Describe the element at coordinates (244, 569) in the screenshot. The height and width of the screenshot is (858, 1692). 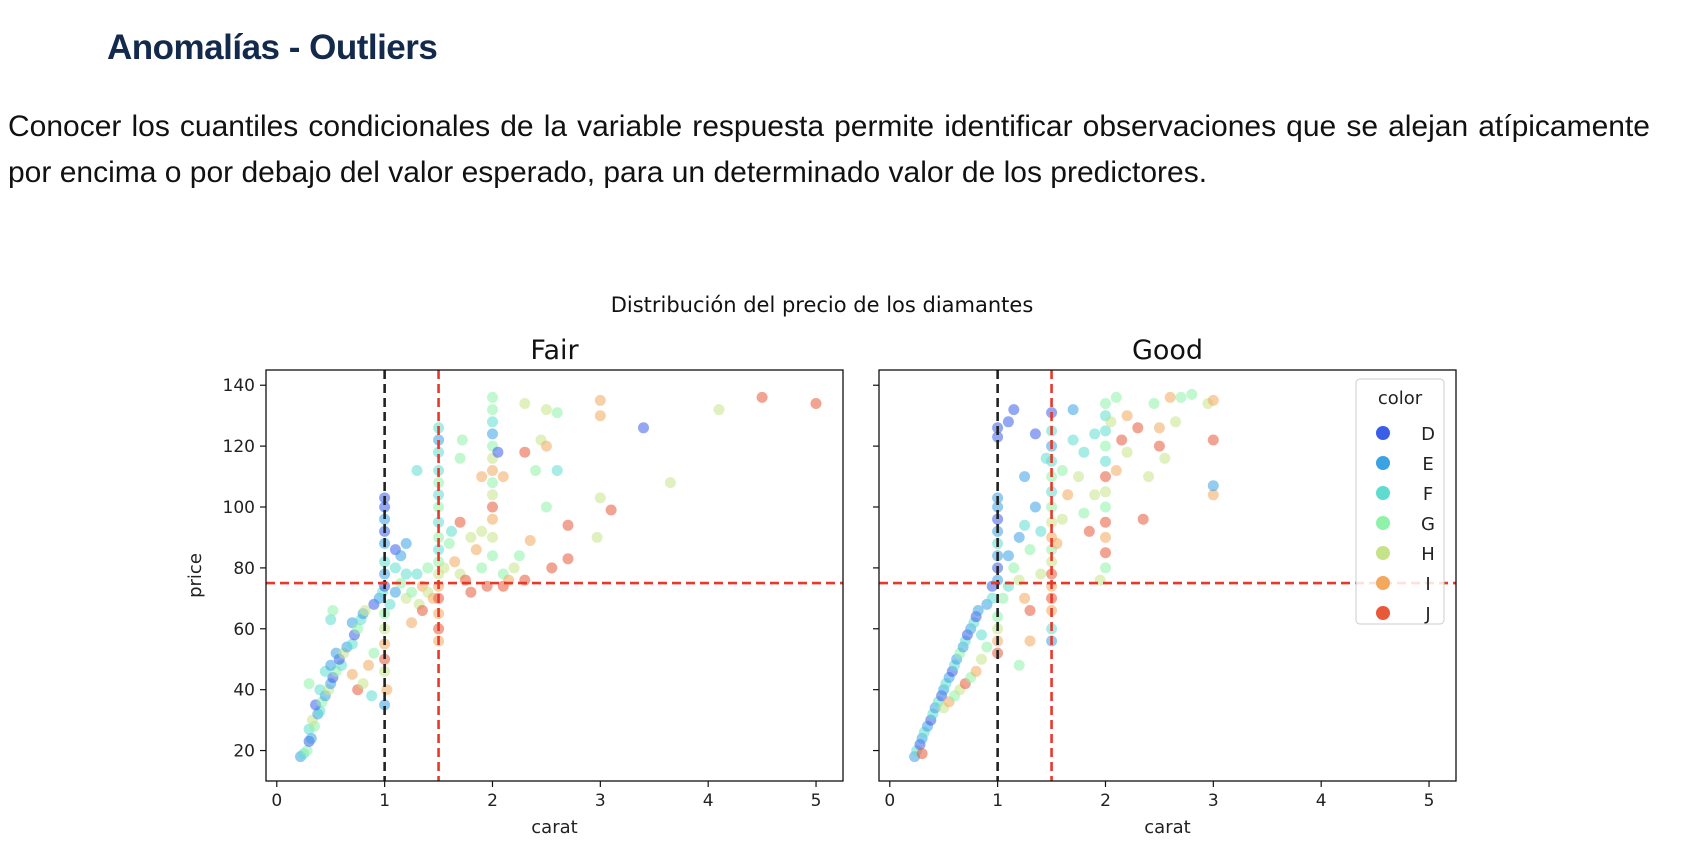
I see `y-tick-label: 80` at that location.